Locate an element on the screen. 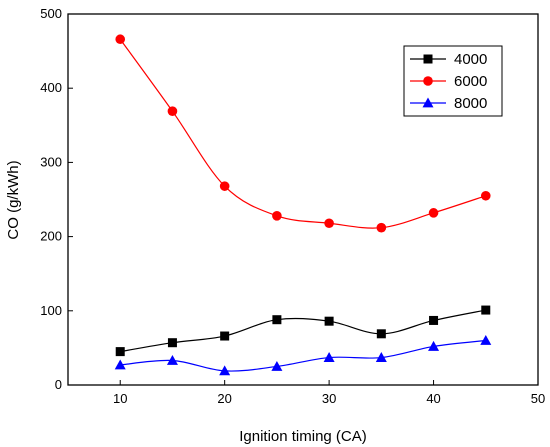  x-tick-label: 40 is located at coordinates (433, 398).